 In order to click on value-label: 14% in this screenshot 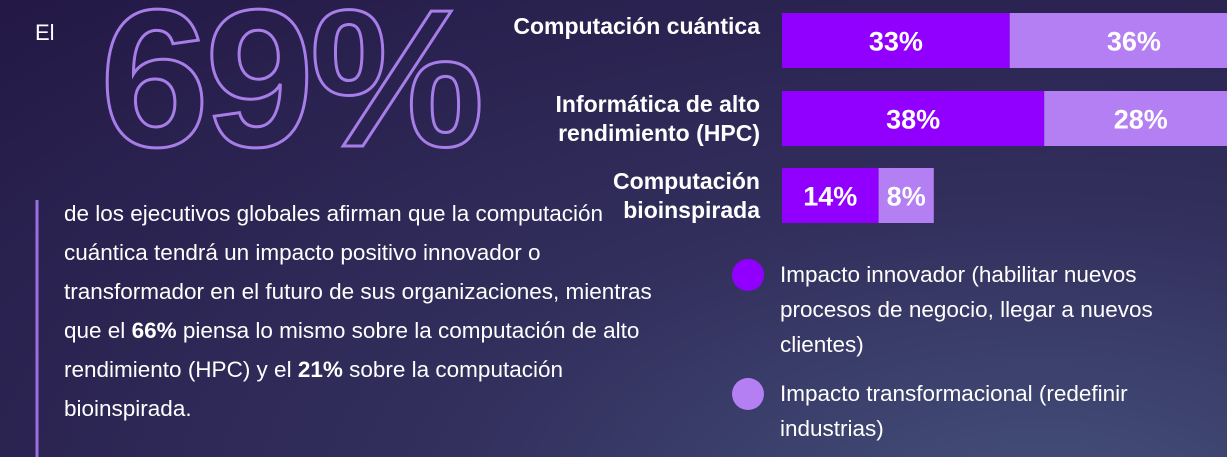, I will do `click(830, 197)`.